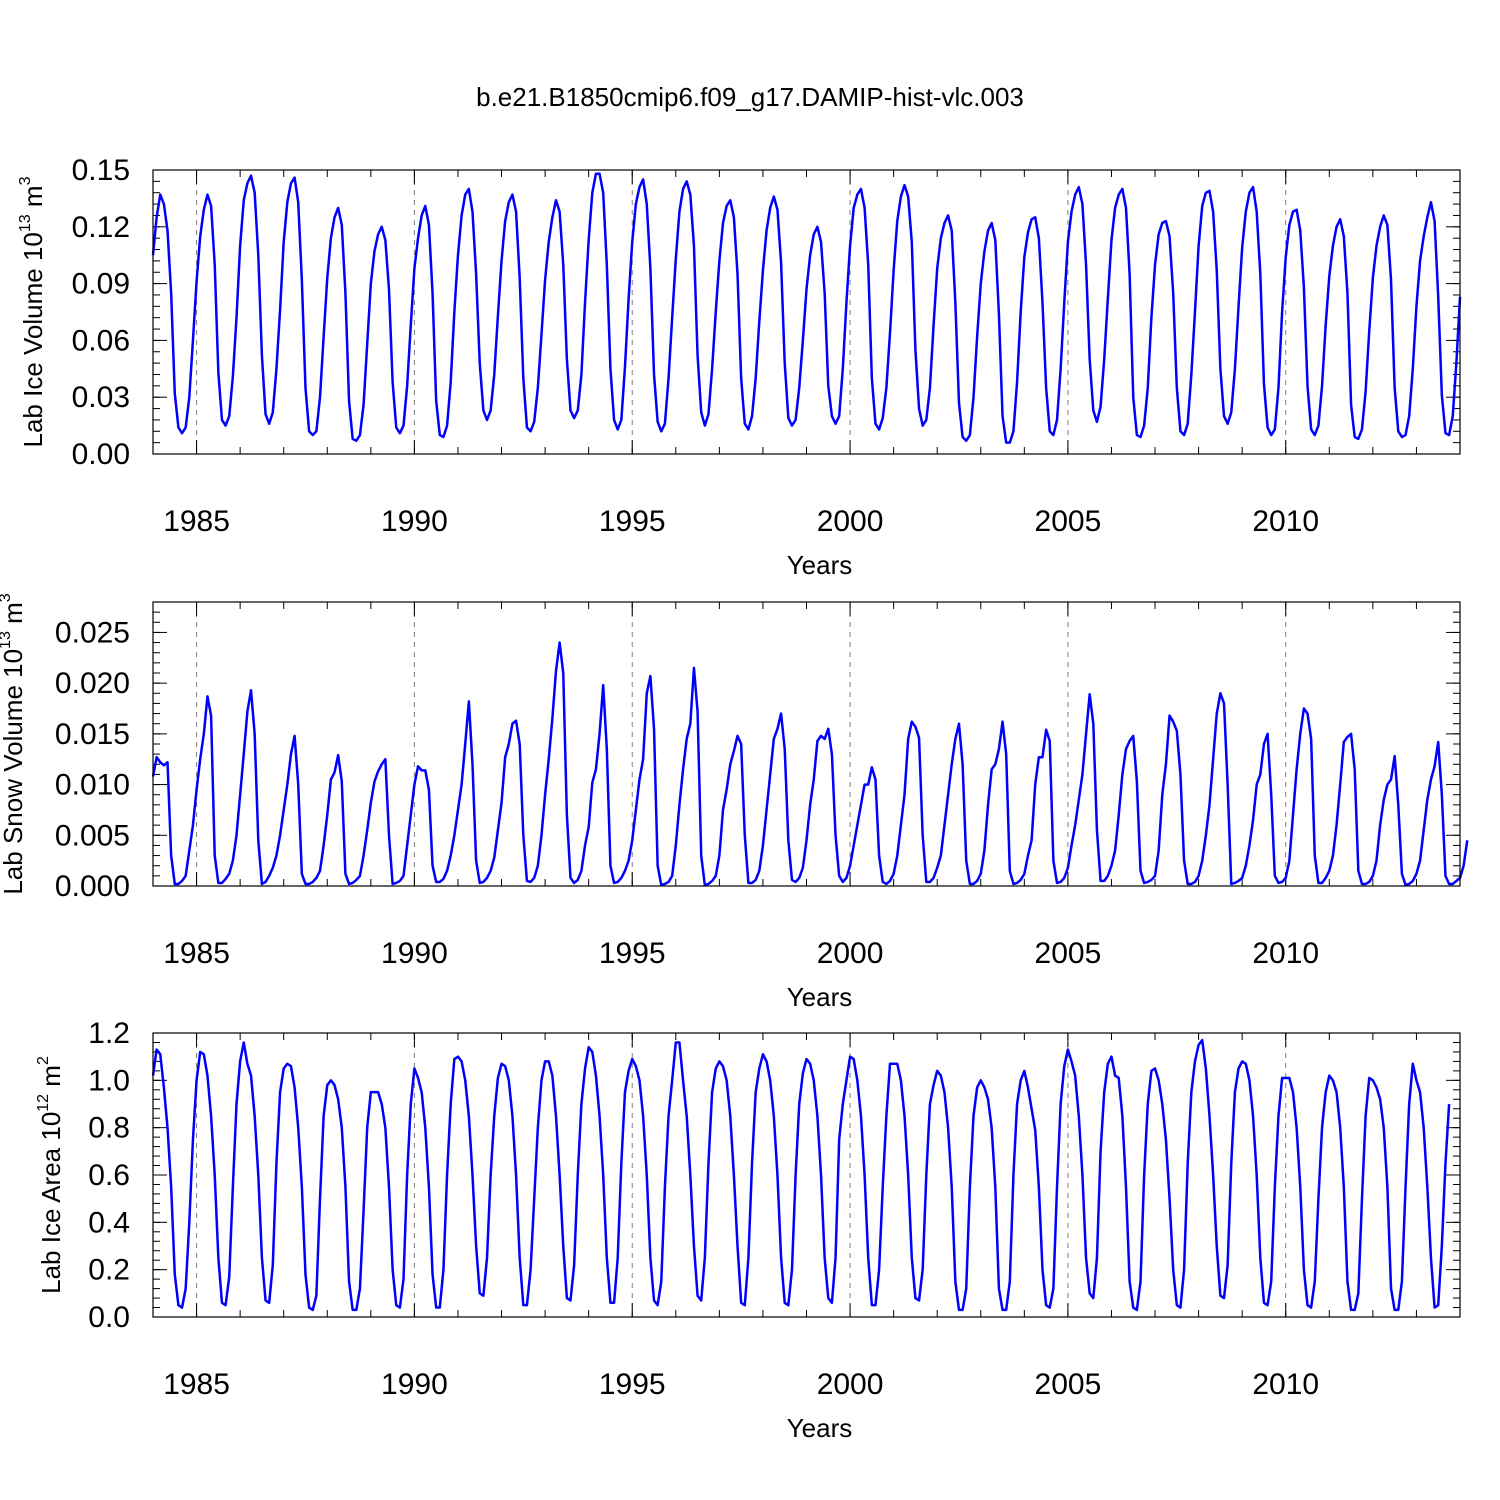 The image size is (1500, 1500). Describe the element at coordinates (43, 1060) in the screenshot. I see `y-axis-title-unit-exponent: 2` at that location.